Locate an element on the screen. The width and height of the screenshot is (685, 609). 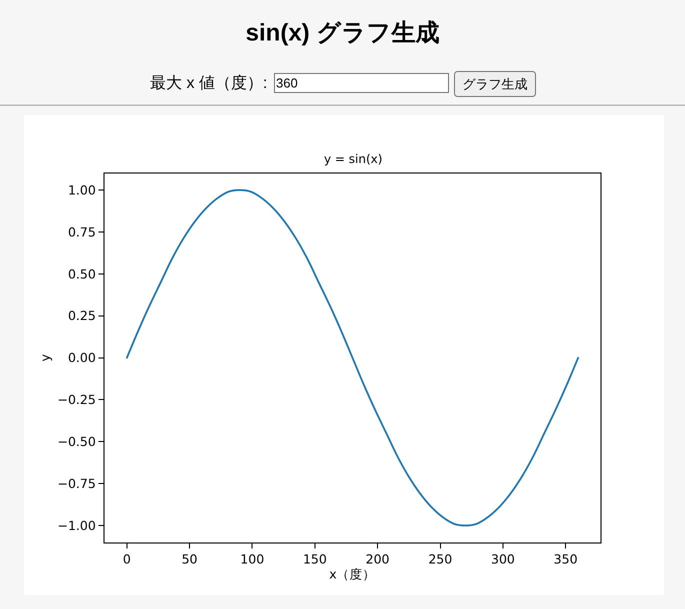
text: 360 is located at coordinates (287, 83).